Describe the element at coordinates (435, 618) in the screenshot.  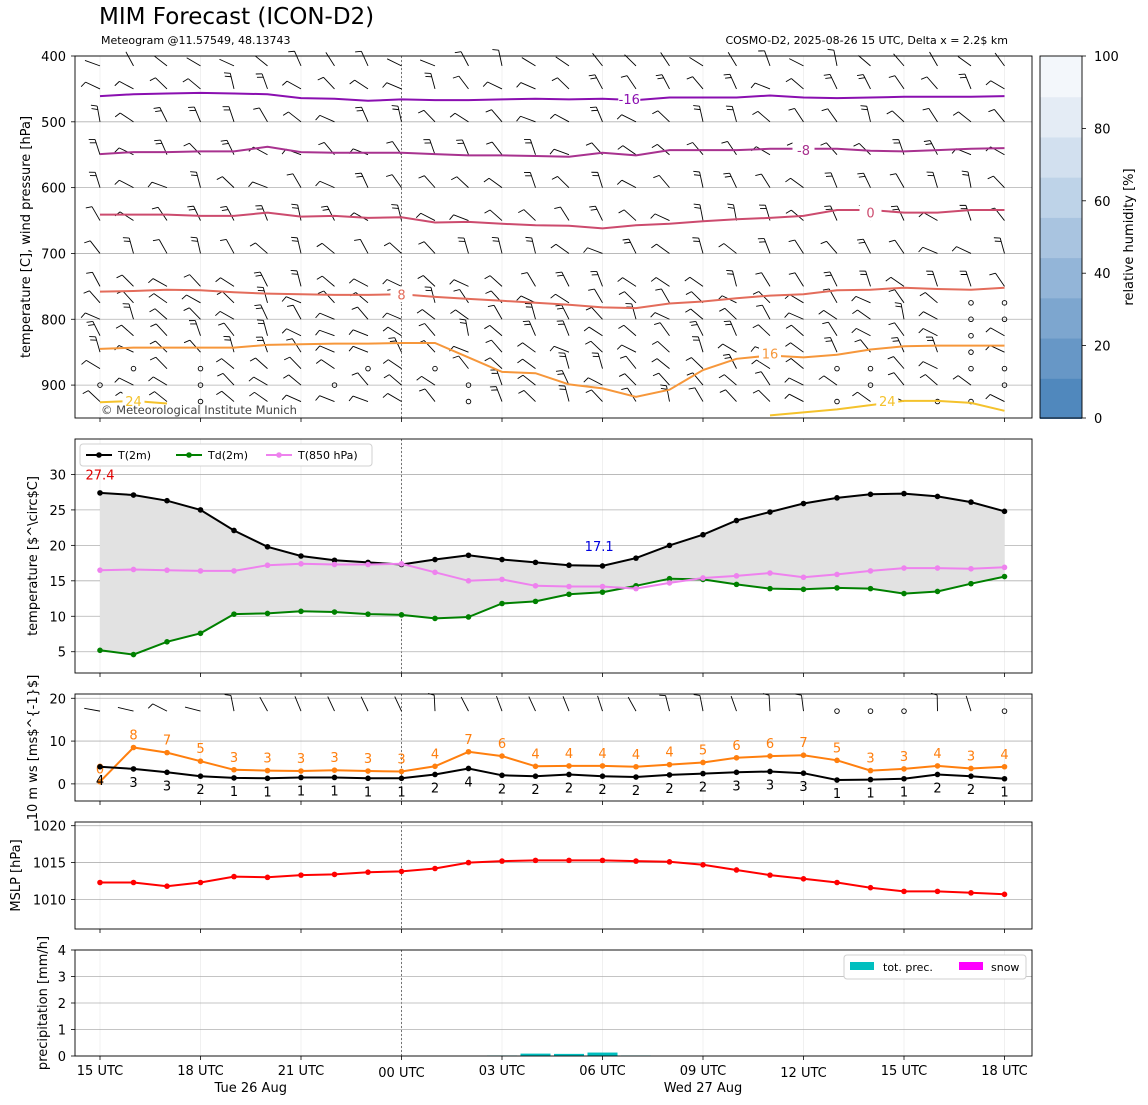
I see `td2m-series-point` at that location.